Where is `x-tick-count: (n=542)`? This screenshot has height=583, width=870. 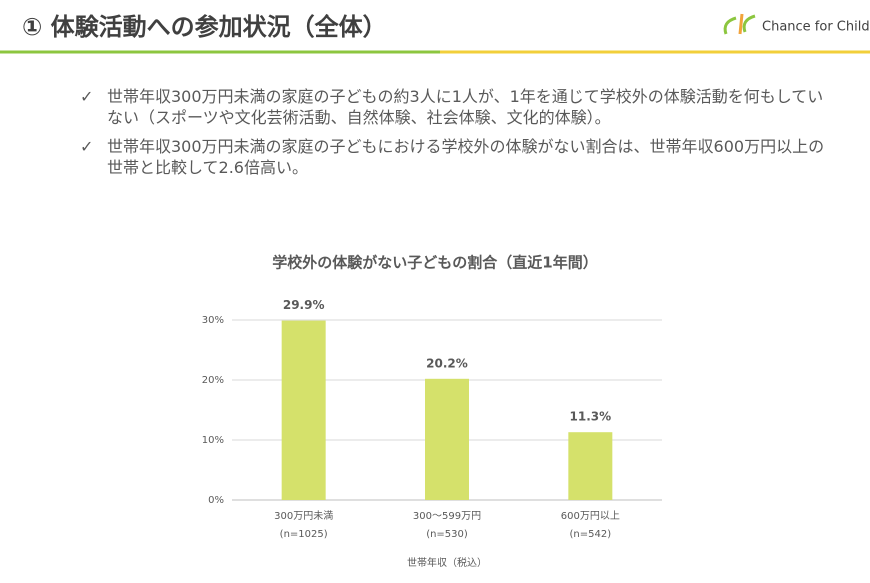
x-tick-count: (n=542) is located at coordinates (591, 534).